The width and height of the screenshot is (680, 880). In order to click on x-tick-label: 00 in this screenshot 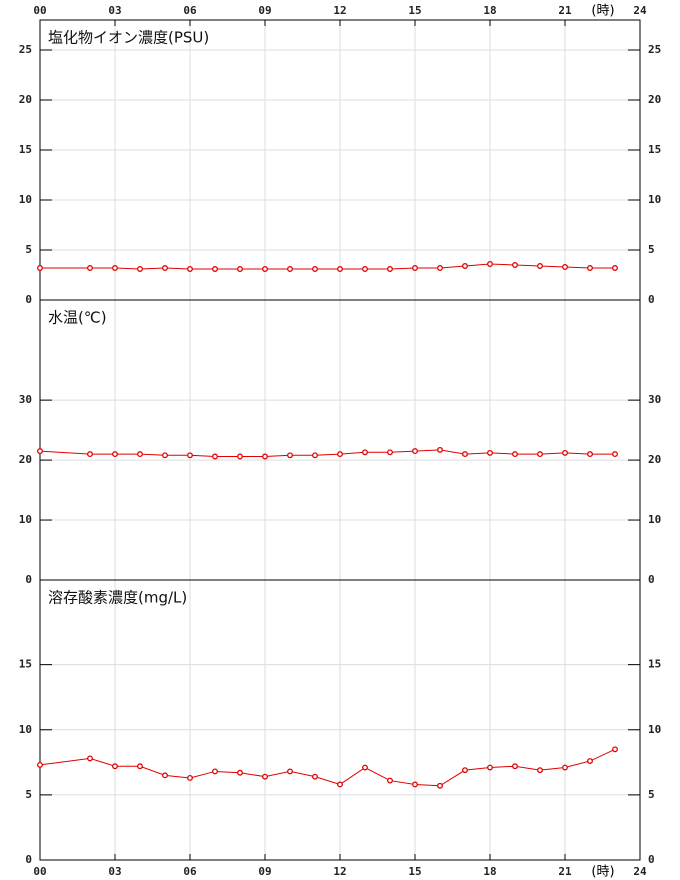, I will do `click(39, 10)`.